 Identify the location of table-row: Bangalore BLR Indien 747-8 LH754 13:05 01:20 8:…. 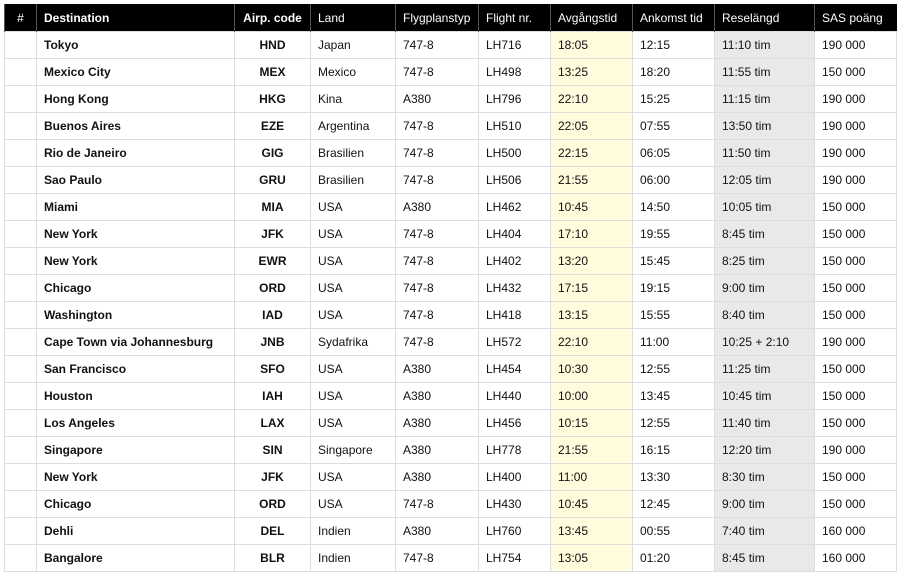
(450, 558).